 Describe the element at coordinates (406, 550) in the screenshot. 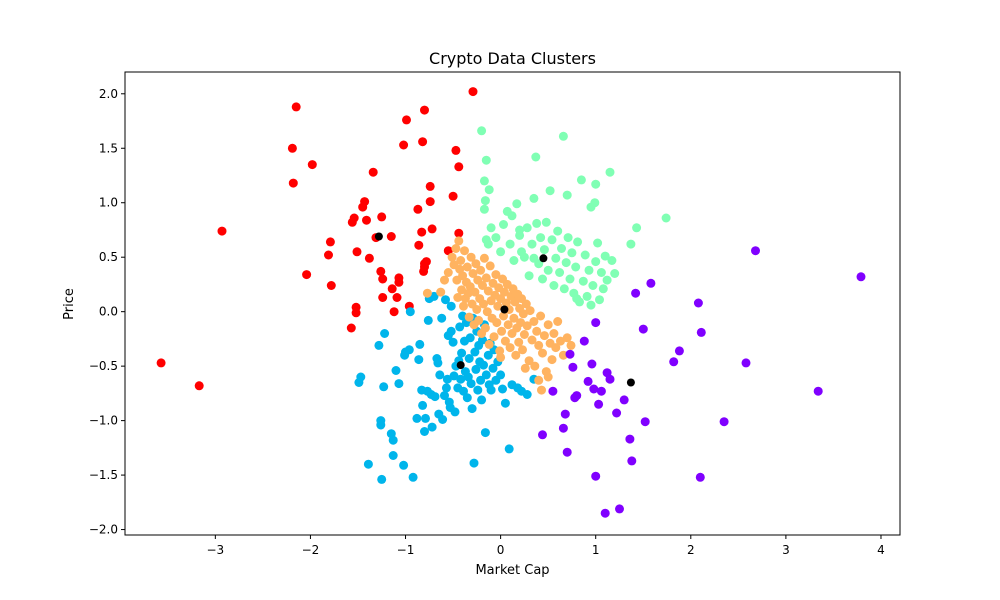

I see `x-tick-label: −1` at that location.